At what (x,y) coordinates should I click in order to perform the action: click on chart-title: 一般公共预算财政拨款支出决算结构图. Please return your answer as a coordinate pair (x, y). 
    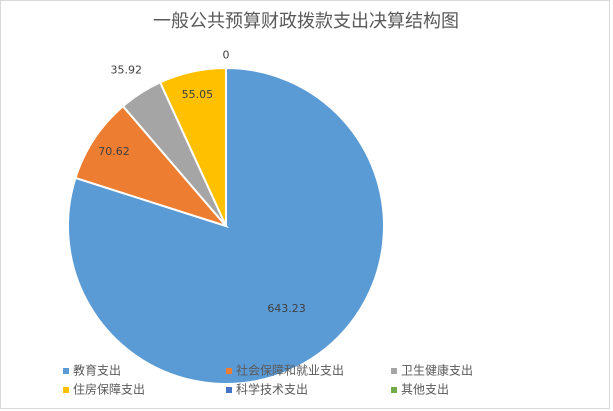
    Looking at the image, I should click on (306, 21).